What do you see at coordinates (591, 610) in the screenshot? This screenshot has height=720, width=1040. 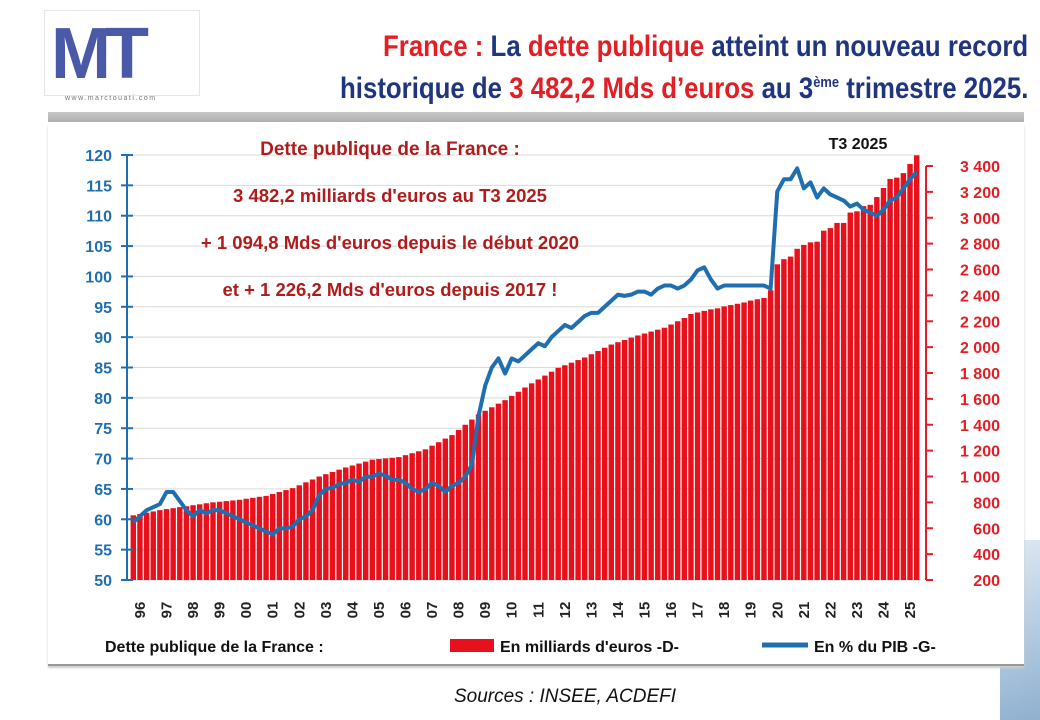 I see `x-tick-label: 13` at bounding box center [591, 610].